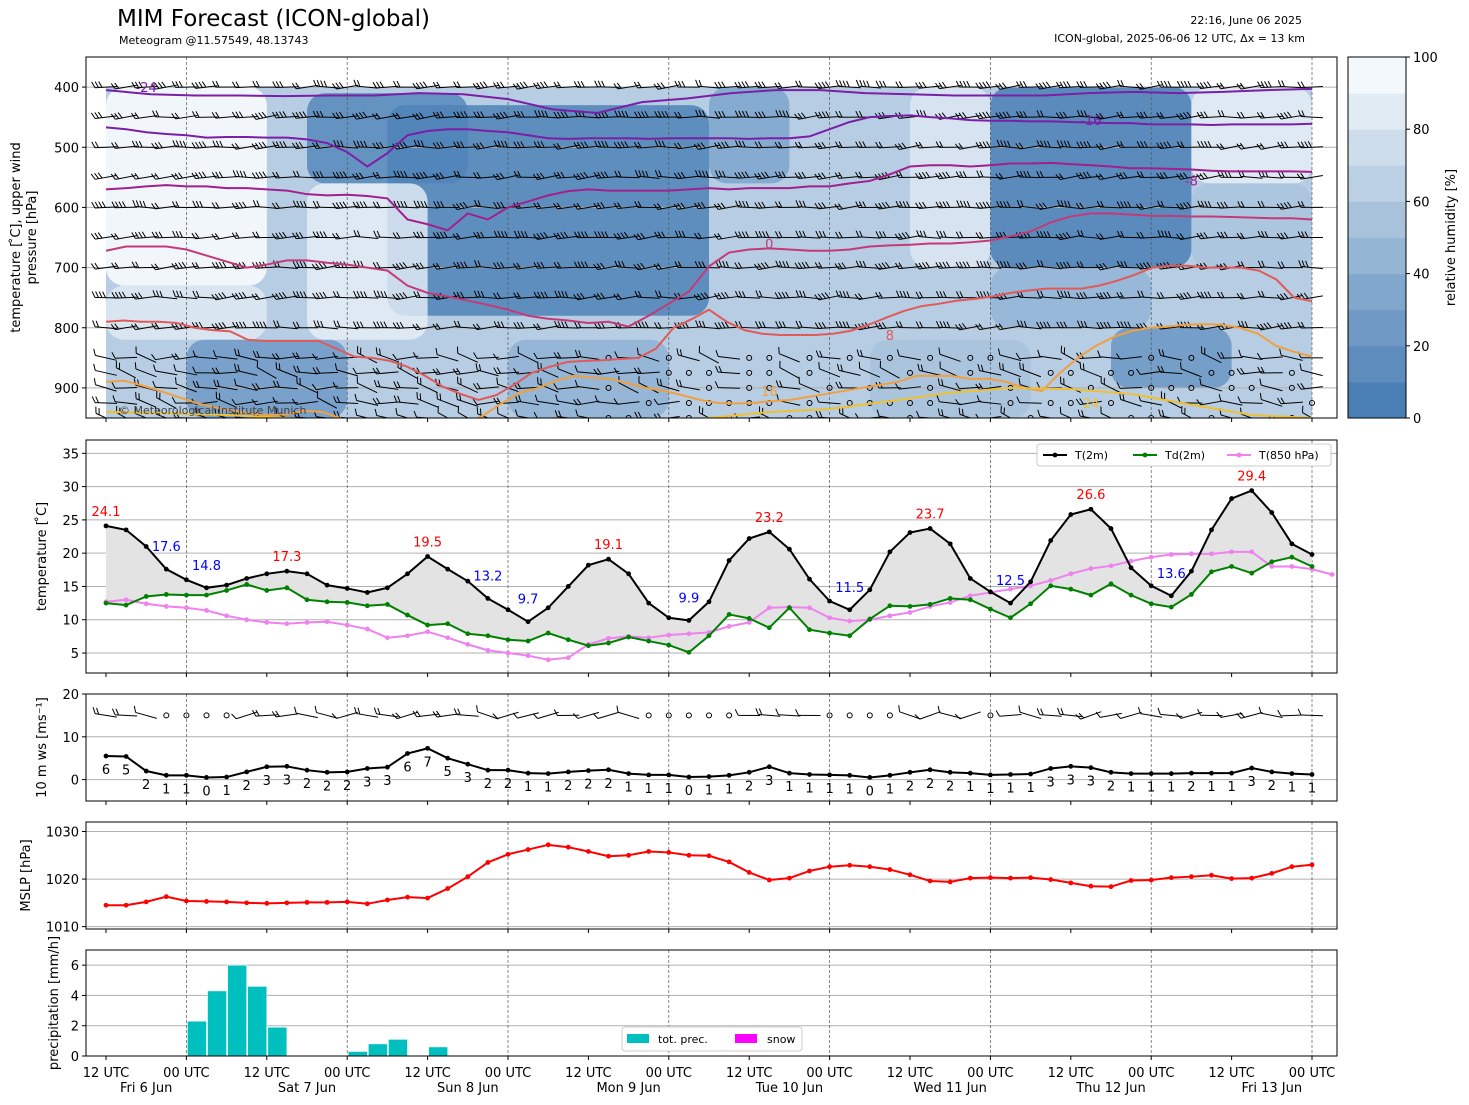  I want to click on y-tick-label: 400, so click(66, 88).